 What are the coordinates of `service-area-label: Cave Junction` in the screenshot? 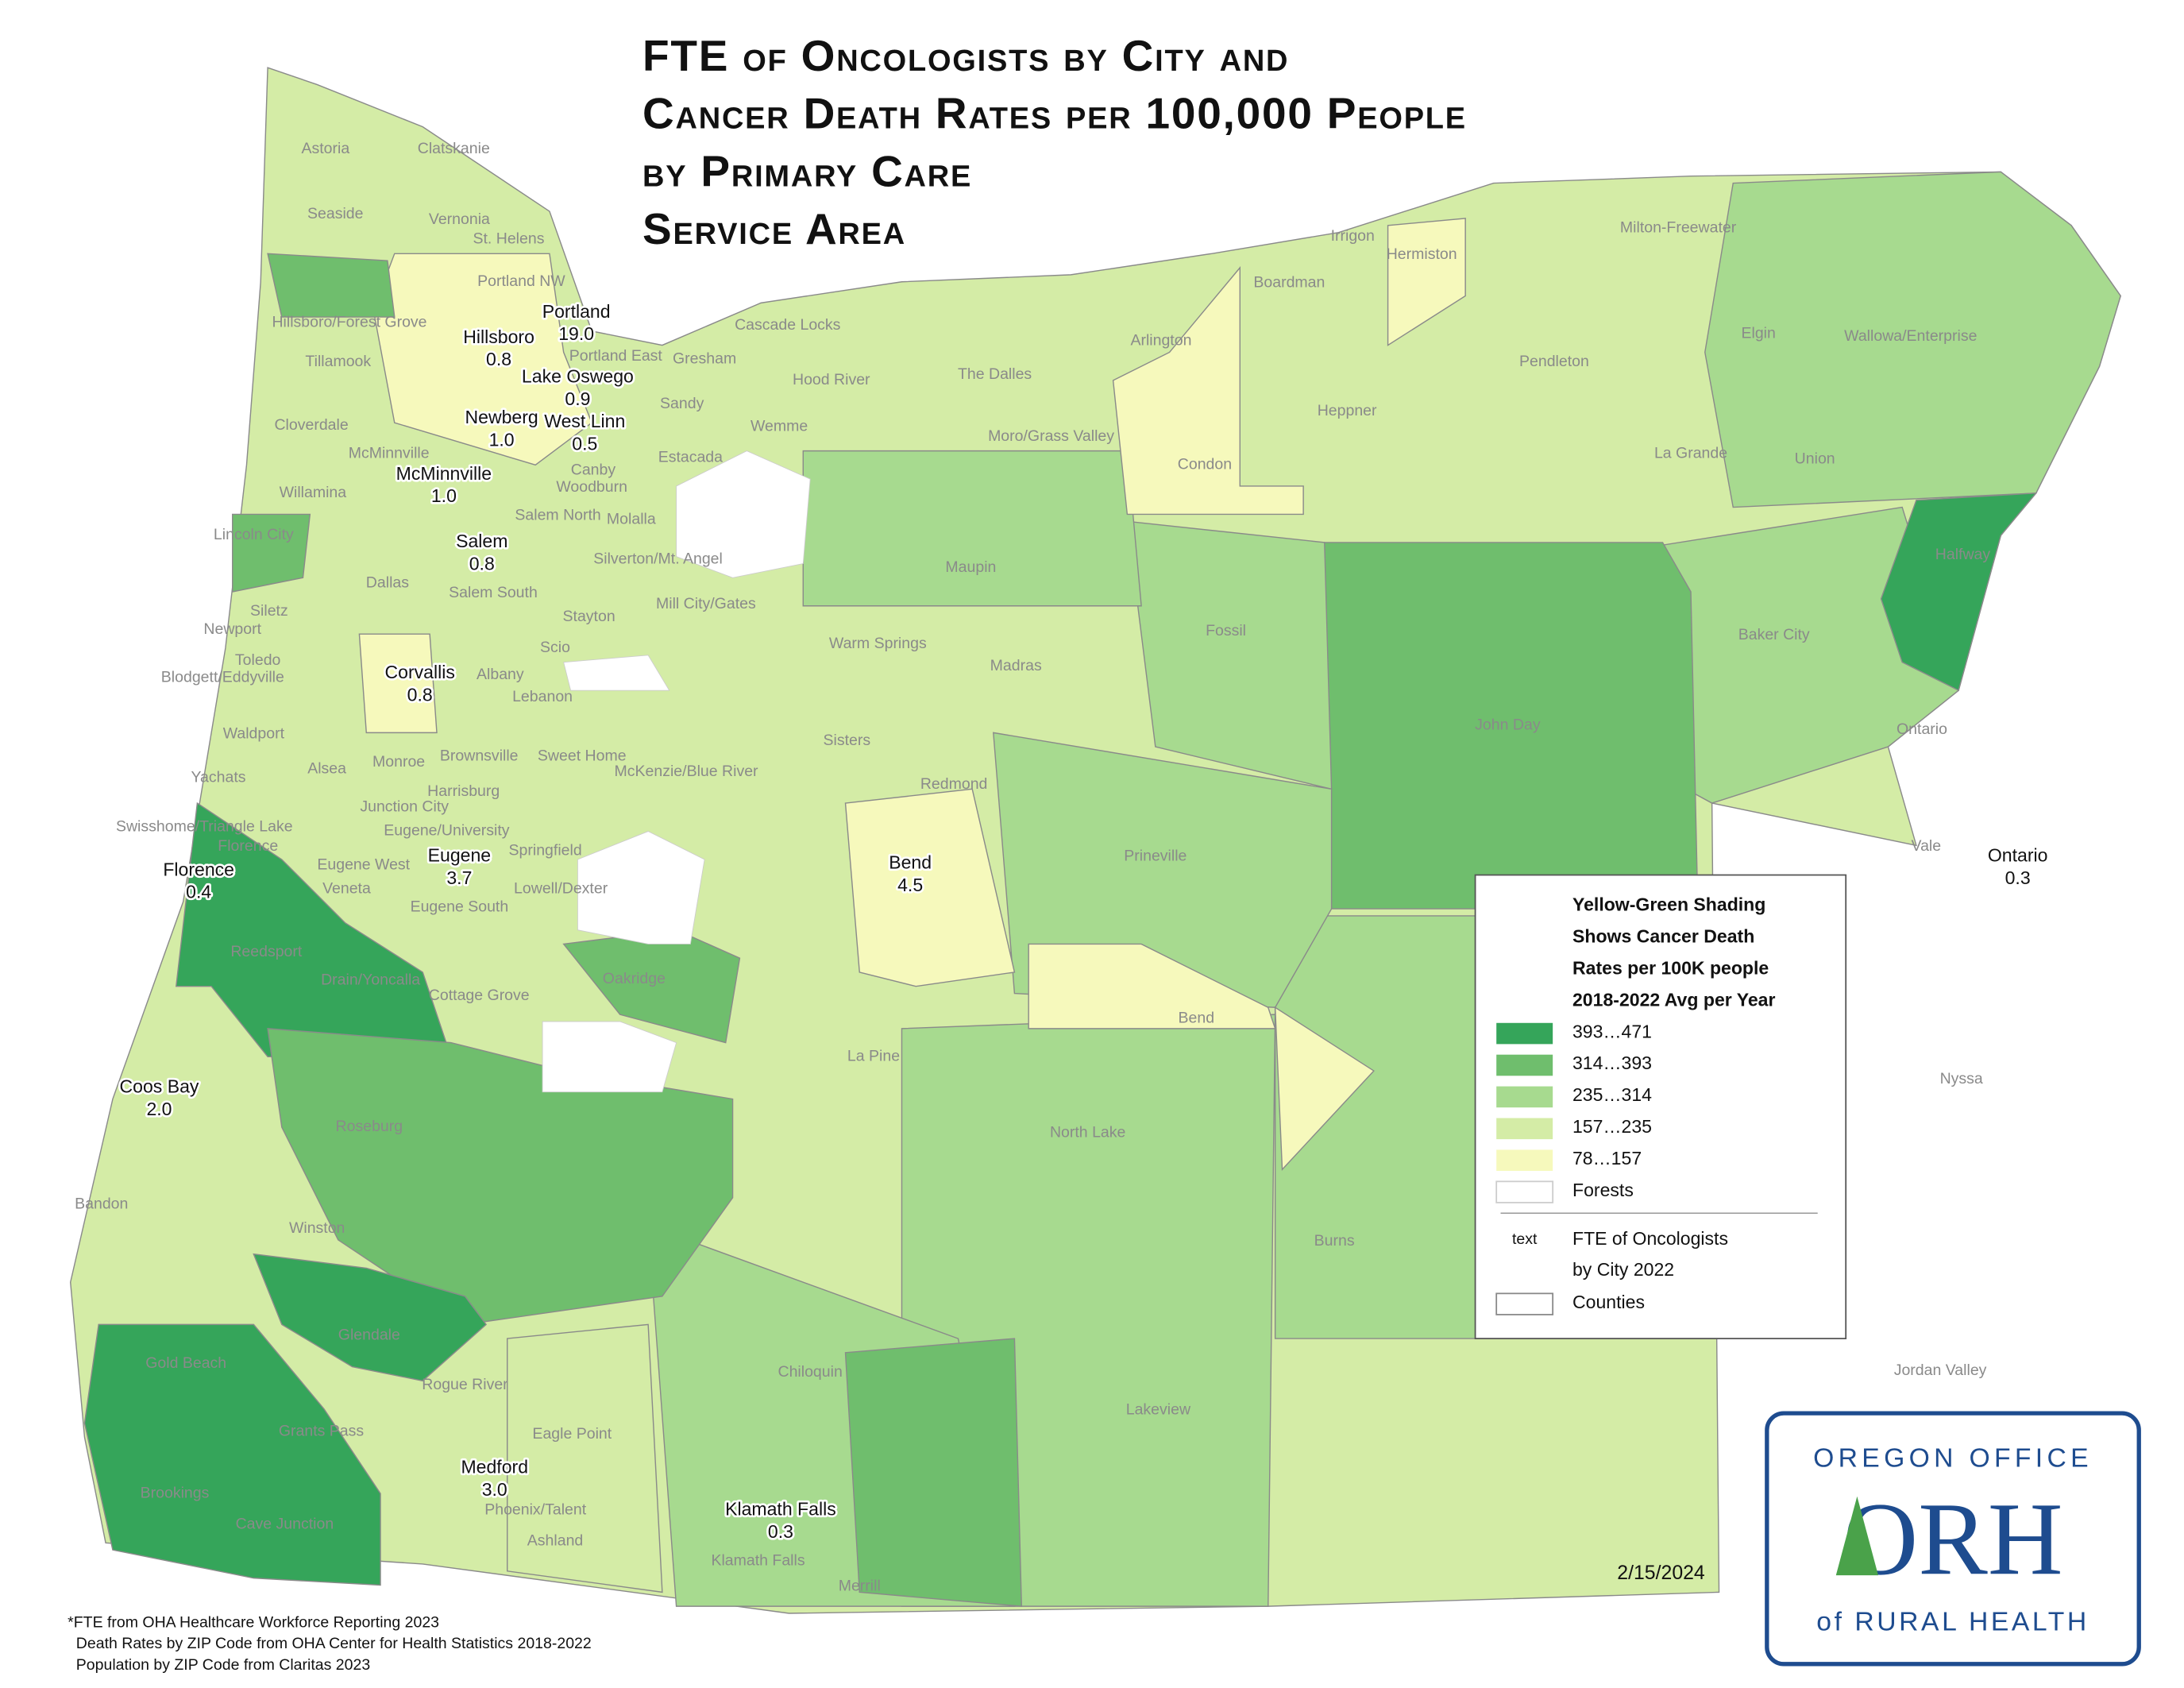 It's located at (285, 1523).